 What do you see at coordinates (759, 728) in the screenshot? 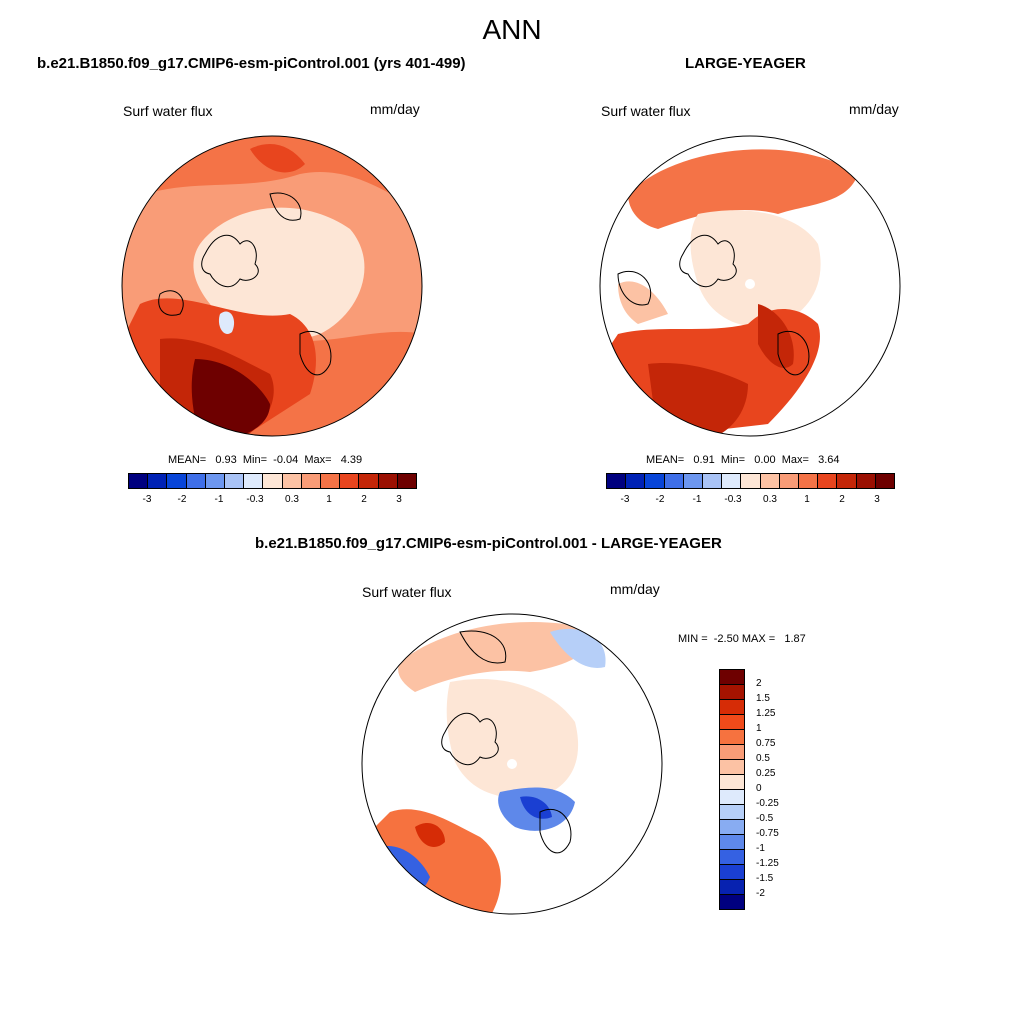
I see `cbar3-tick: 1` at bounding box center [759, 728].